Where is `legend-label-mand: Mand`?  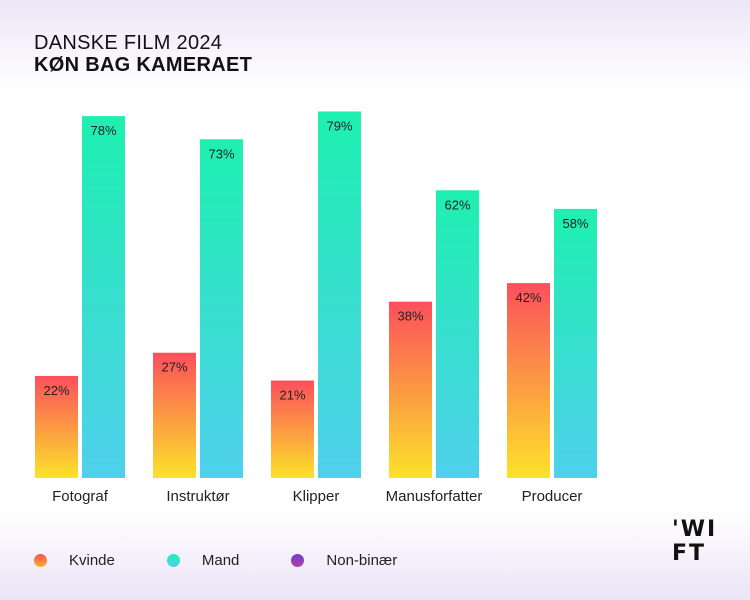
legend-label-mand: Mand is located at coordinates (220, 560).